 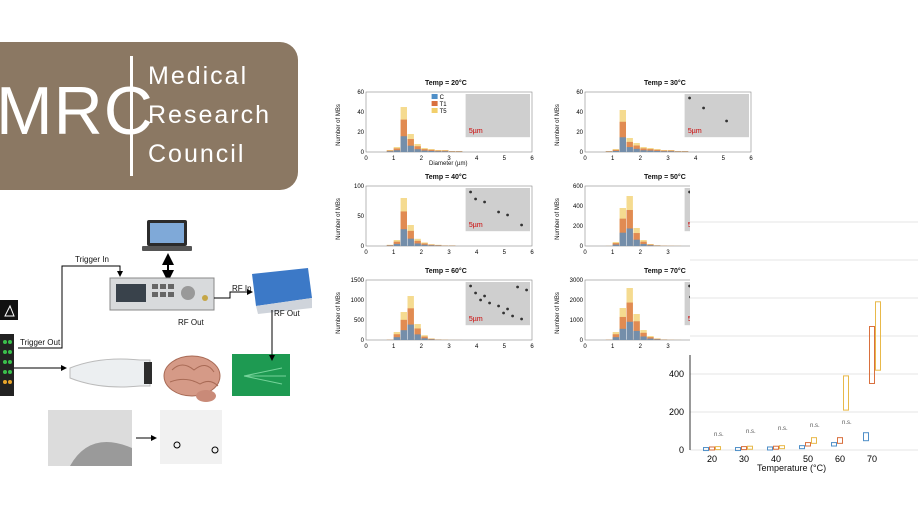 I want to click on histogram-xtick: 3, so click(x=449, y=159).